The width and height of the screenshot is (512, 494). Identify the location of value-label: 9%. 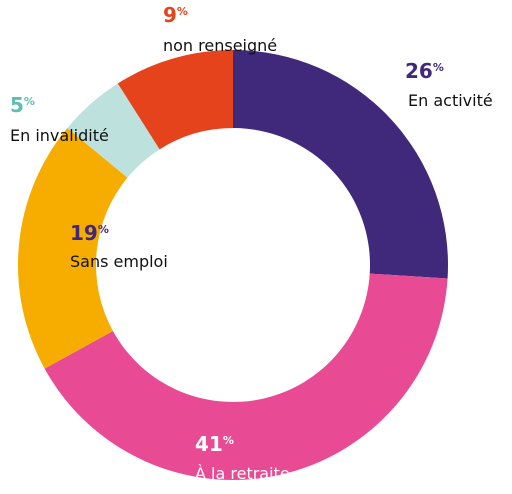
(175, 15).